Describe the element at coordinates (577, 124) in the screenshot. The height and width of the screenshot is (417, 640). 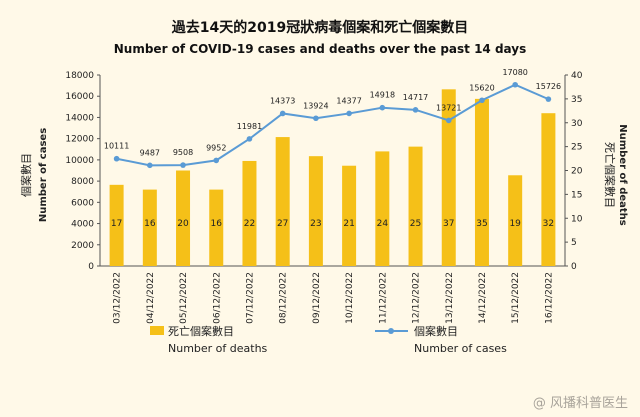
I see `right-tick-label: 30` at that location.